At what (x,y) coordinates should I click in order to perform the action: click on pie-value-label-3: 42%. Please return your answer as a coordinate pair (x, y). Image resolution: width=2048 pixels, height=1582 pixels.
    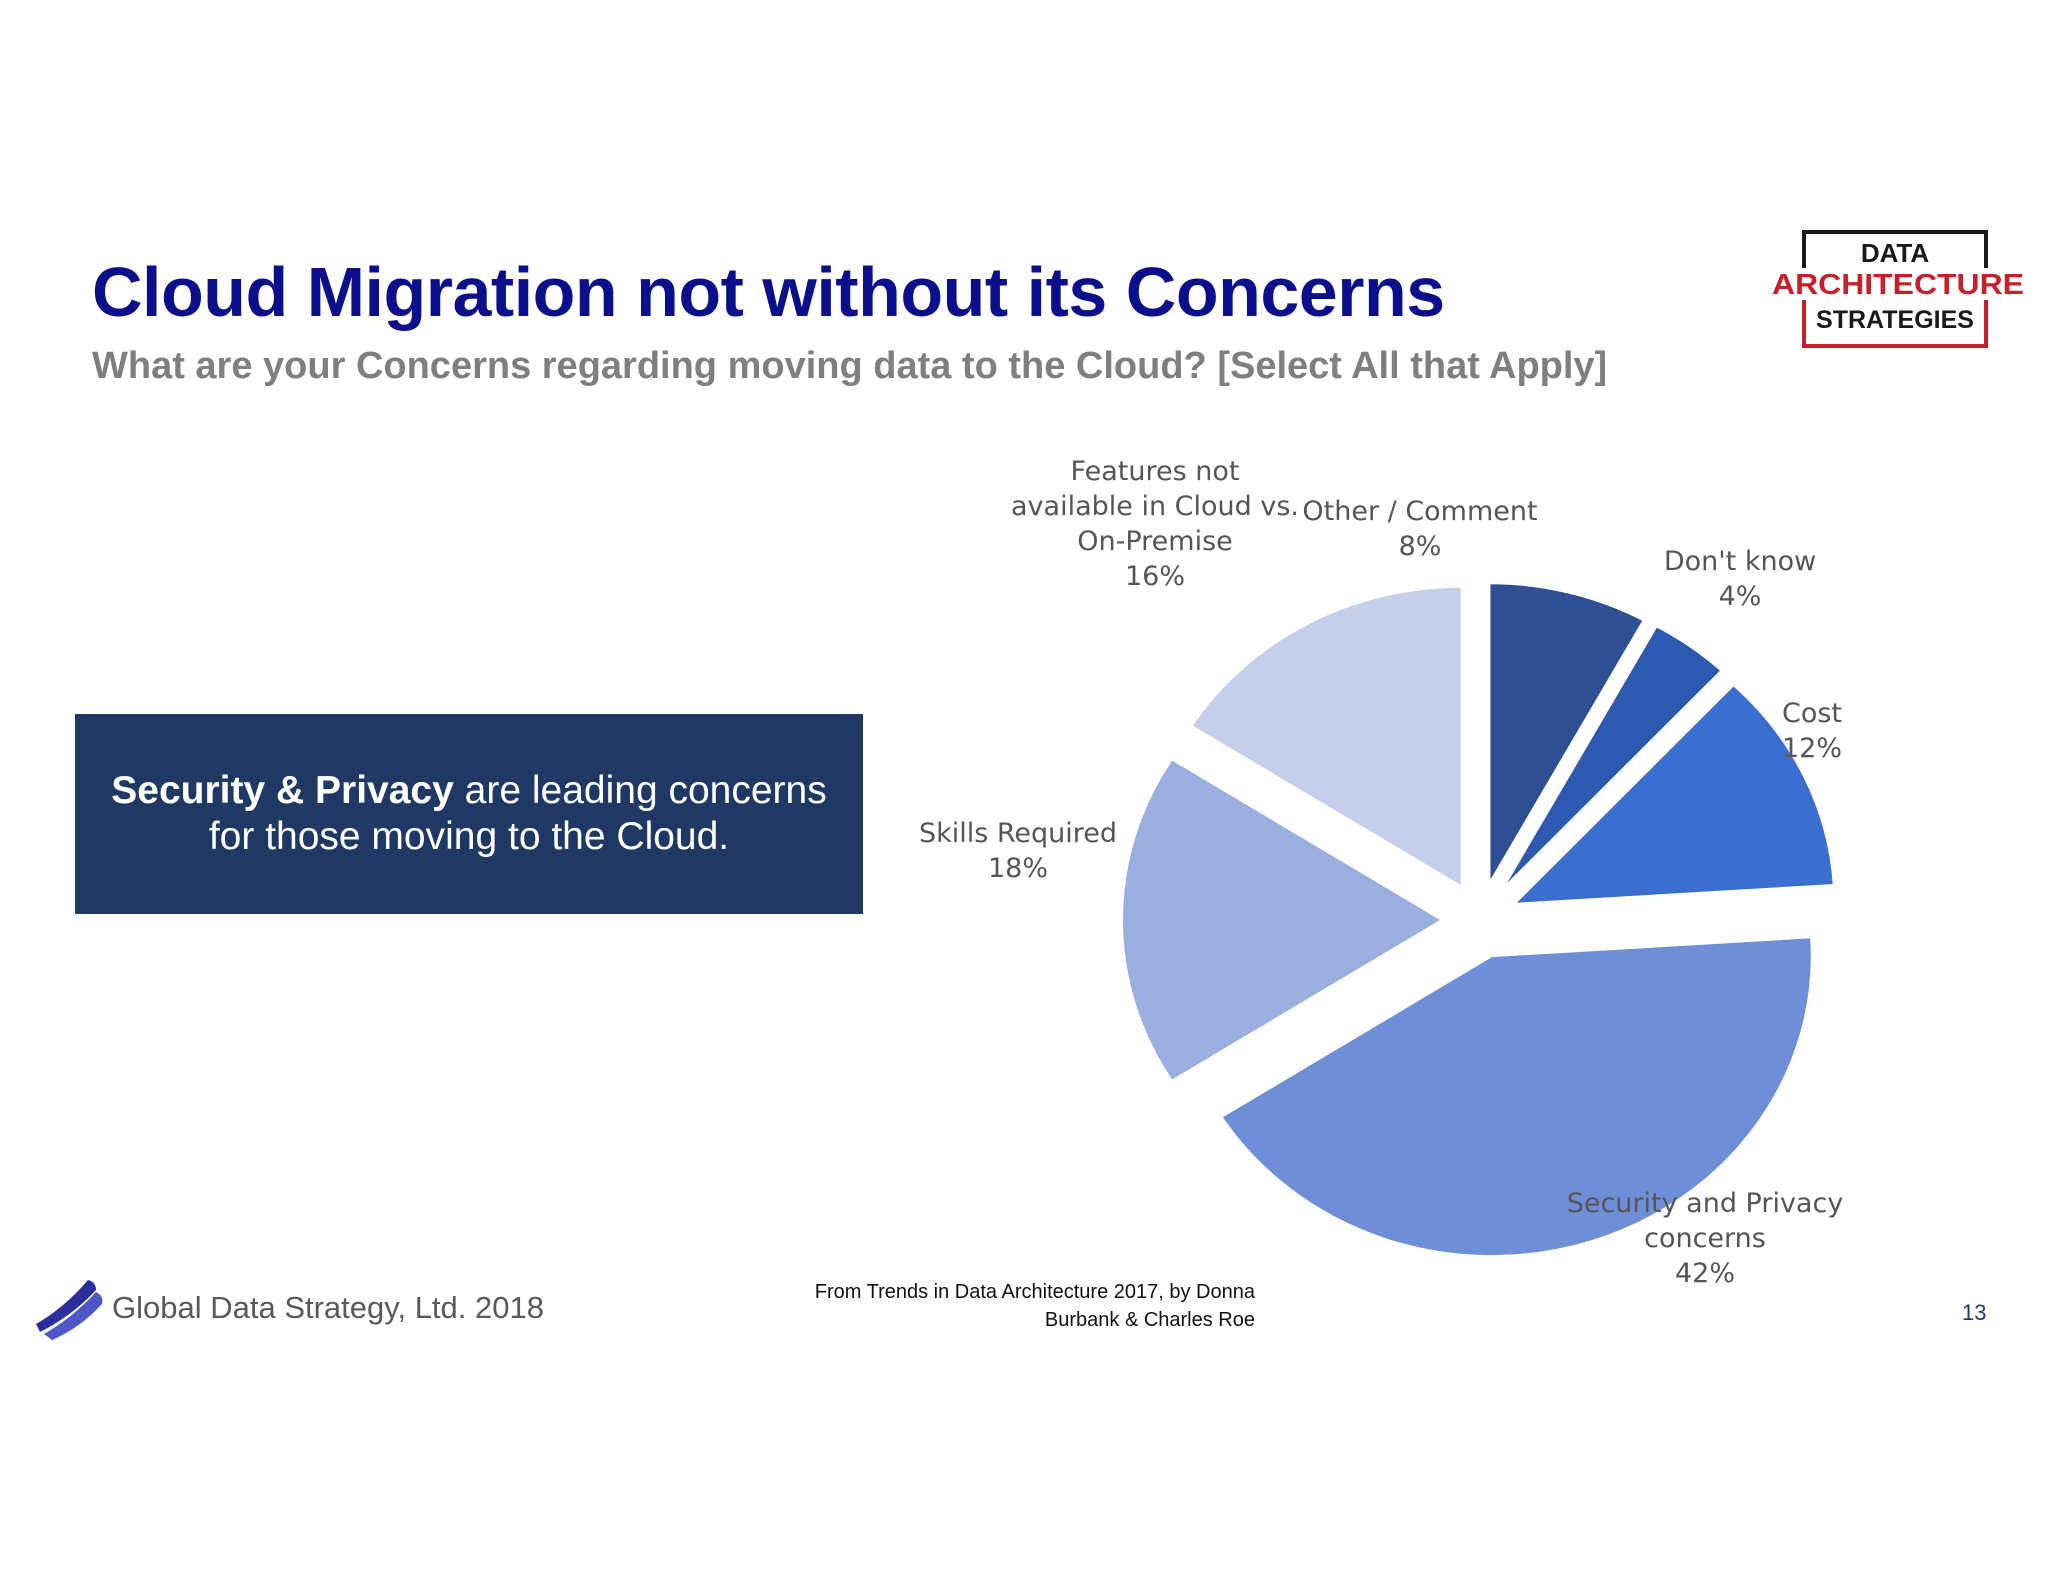
    Looking at the image, I should click on (1705, 1273).